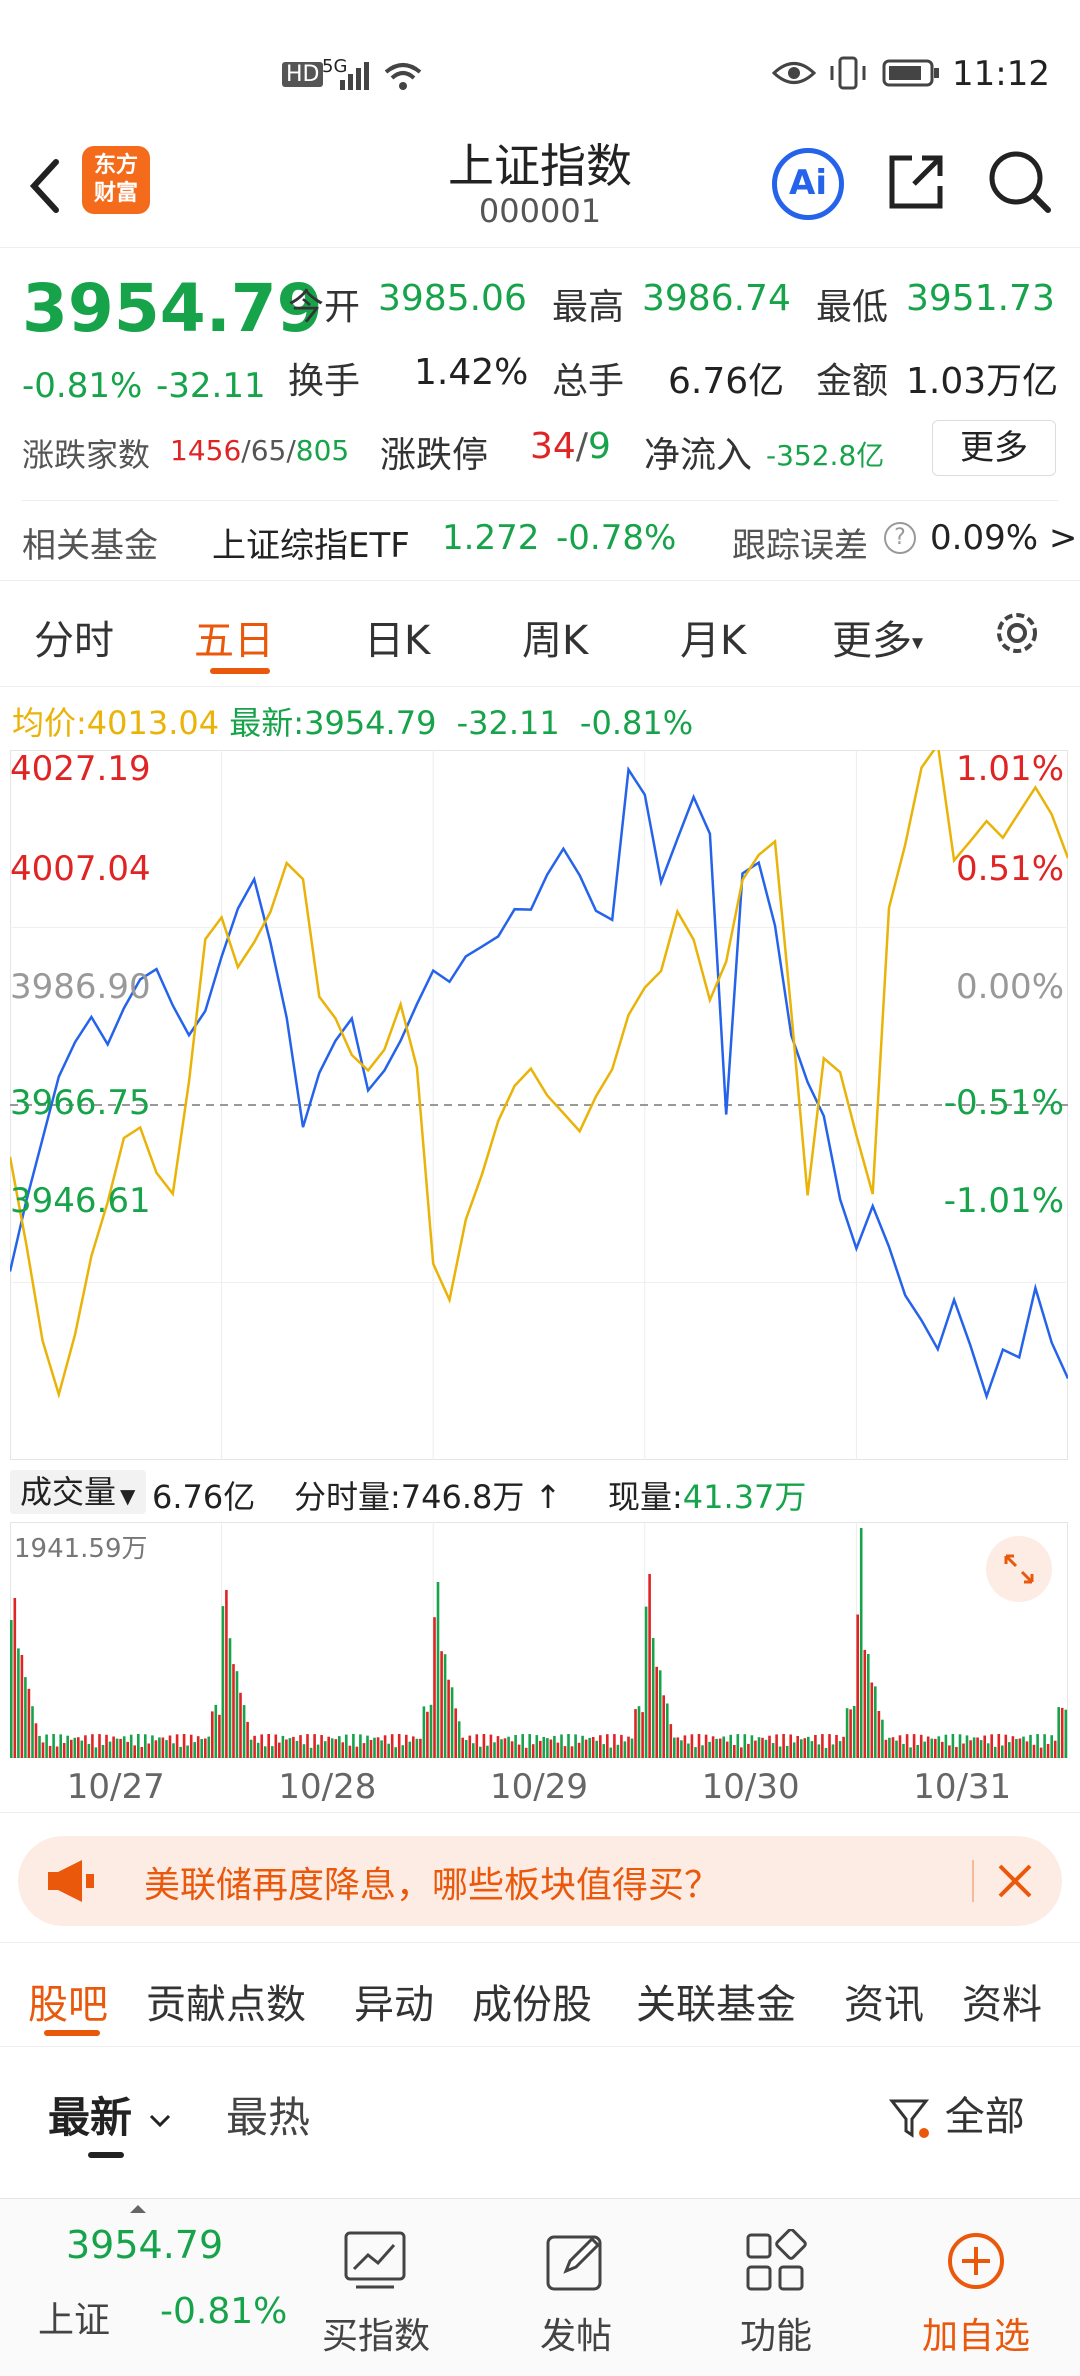 This screenshot has height=2376, width=1080. Describe the element at coordinates (713, 641) in the screenshot. I see `tab-monthly-k: 月K` at that location.